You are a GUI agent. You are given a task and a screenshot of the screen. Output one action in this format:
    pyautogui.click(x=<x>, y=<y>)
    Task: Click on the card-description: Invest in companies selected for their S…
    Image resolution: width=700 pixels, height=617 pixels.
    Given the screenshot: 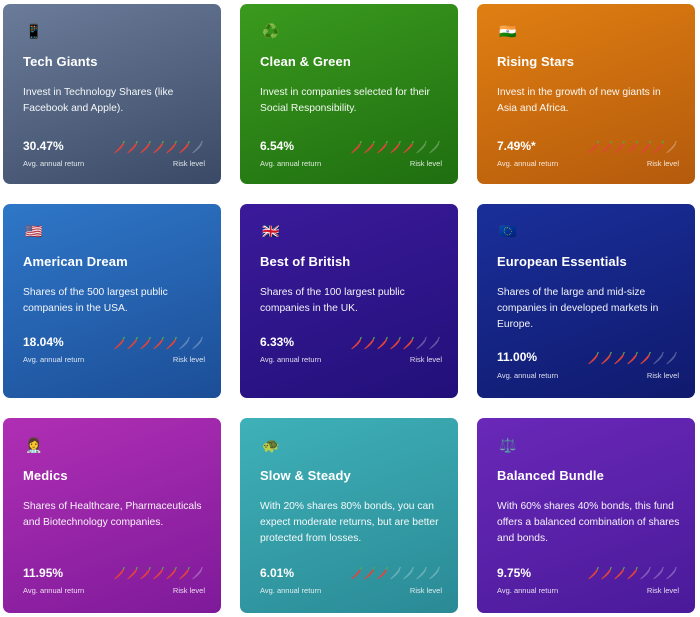 What is the action you would take?
    pyautogui.click(x=345, y=100)
    